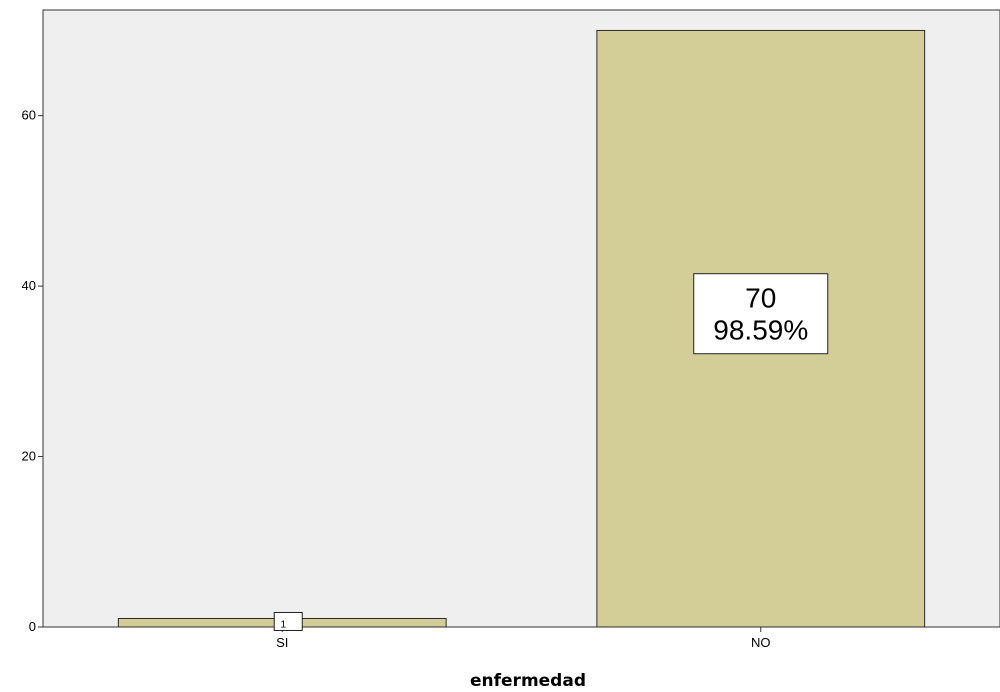  What do you see at coordinates (29, 285) in the screenshot?
I see `y-tick-label-40: 40` at bounding box center [29, 285].